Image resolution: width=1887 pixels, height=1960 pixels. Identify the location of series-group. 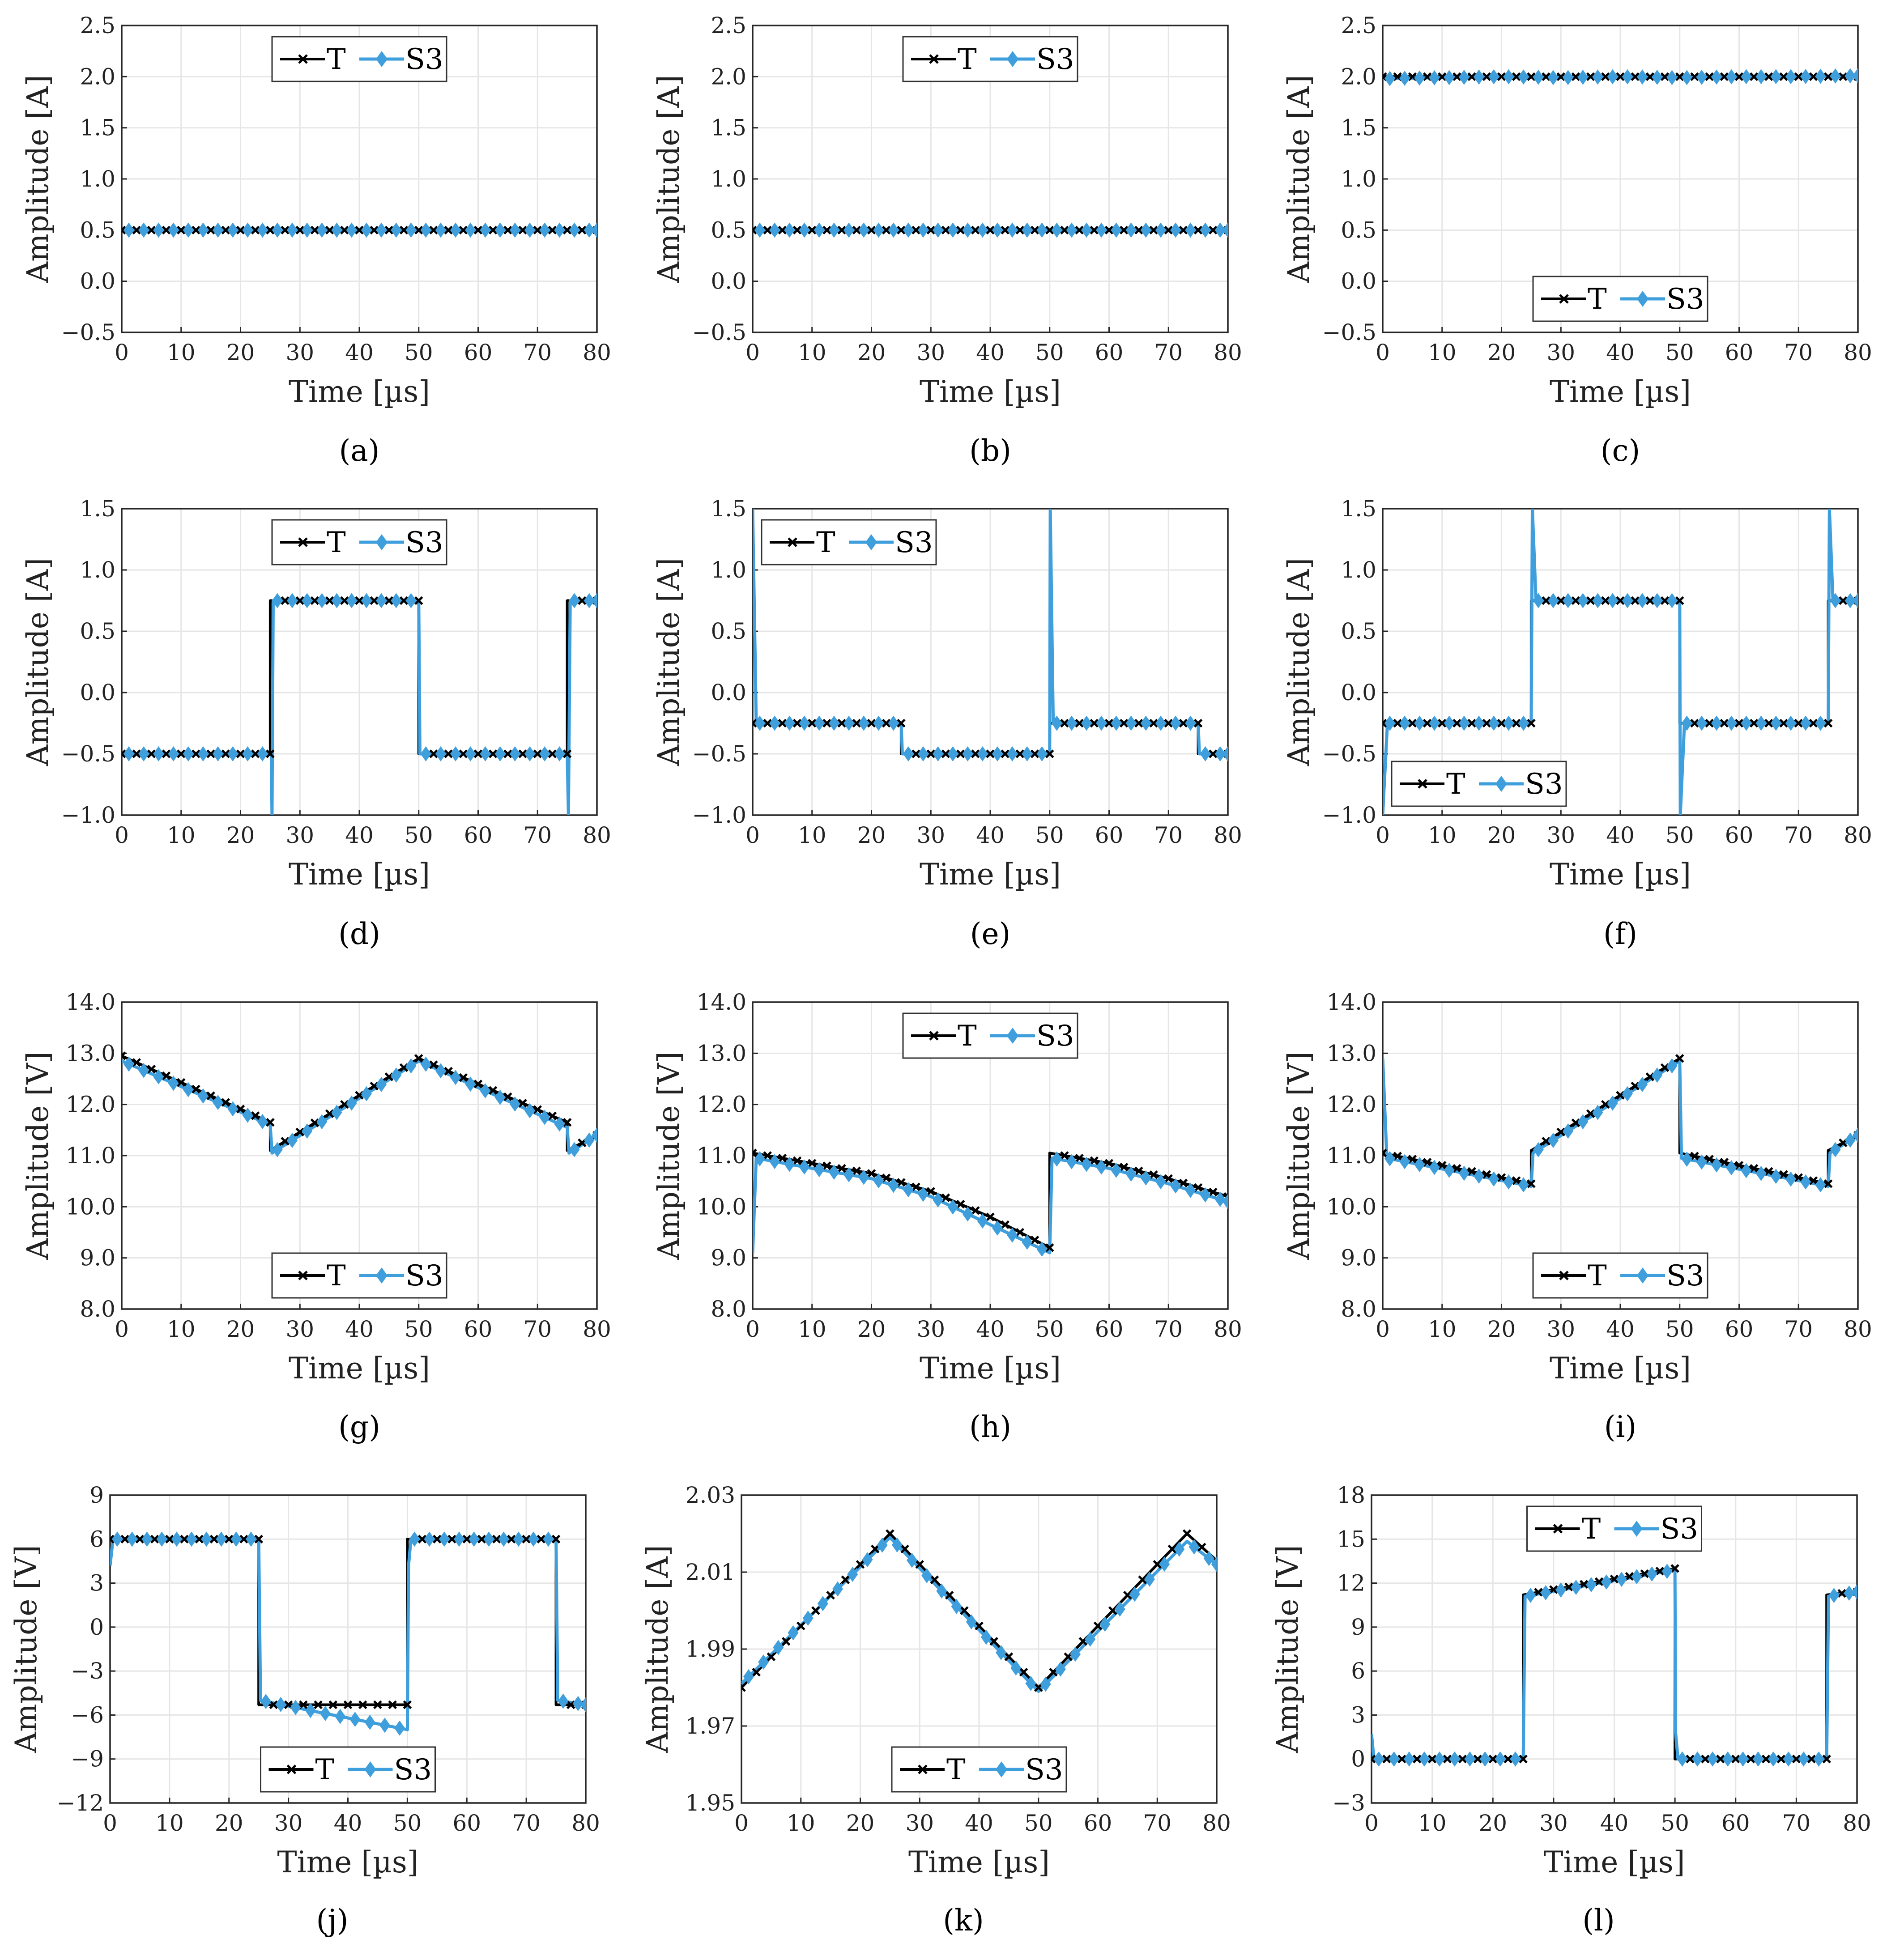
(1620, 662).